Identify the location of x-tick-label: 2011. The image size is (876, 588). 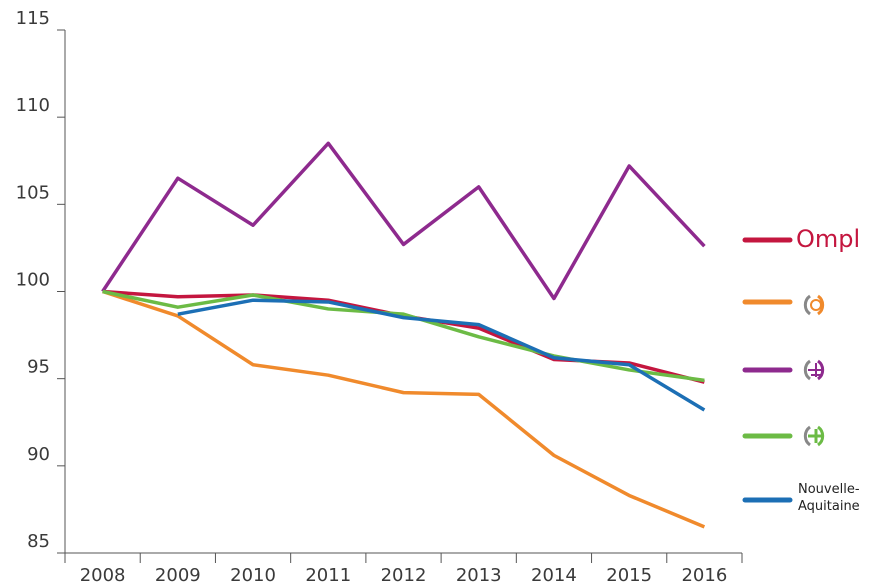
(328, 575).